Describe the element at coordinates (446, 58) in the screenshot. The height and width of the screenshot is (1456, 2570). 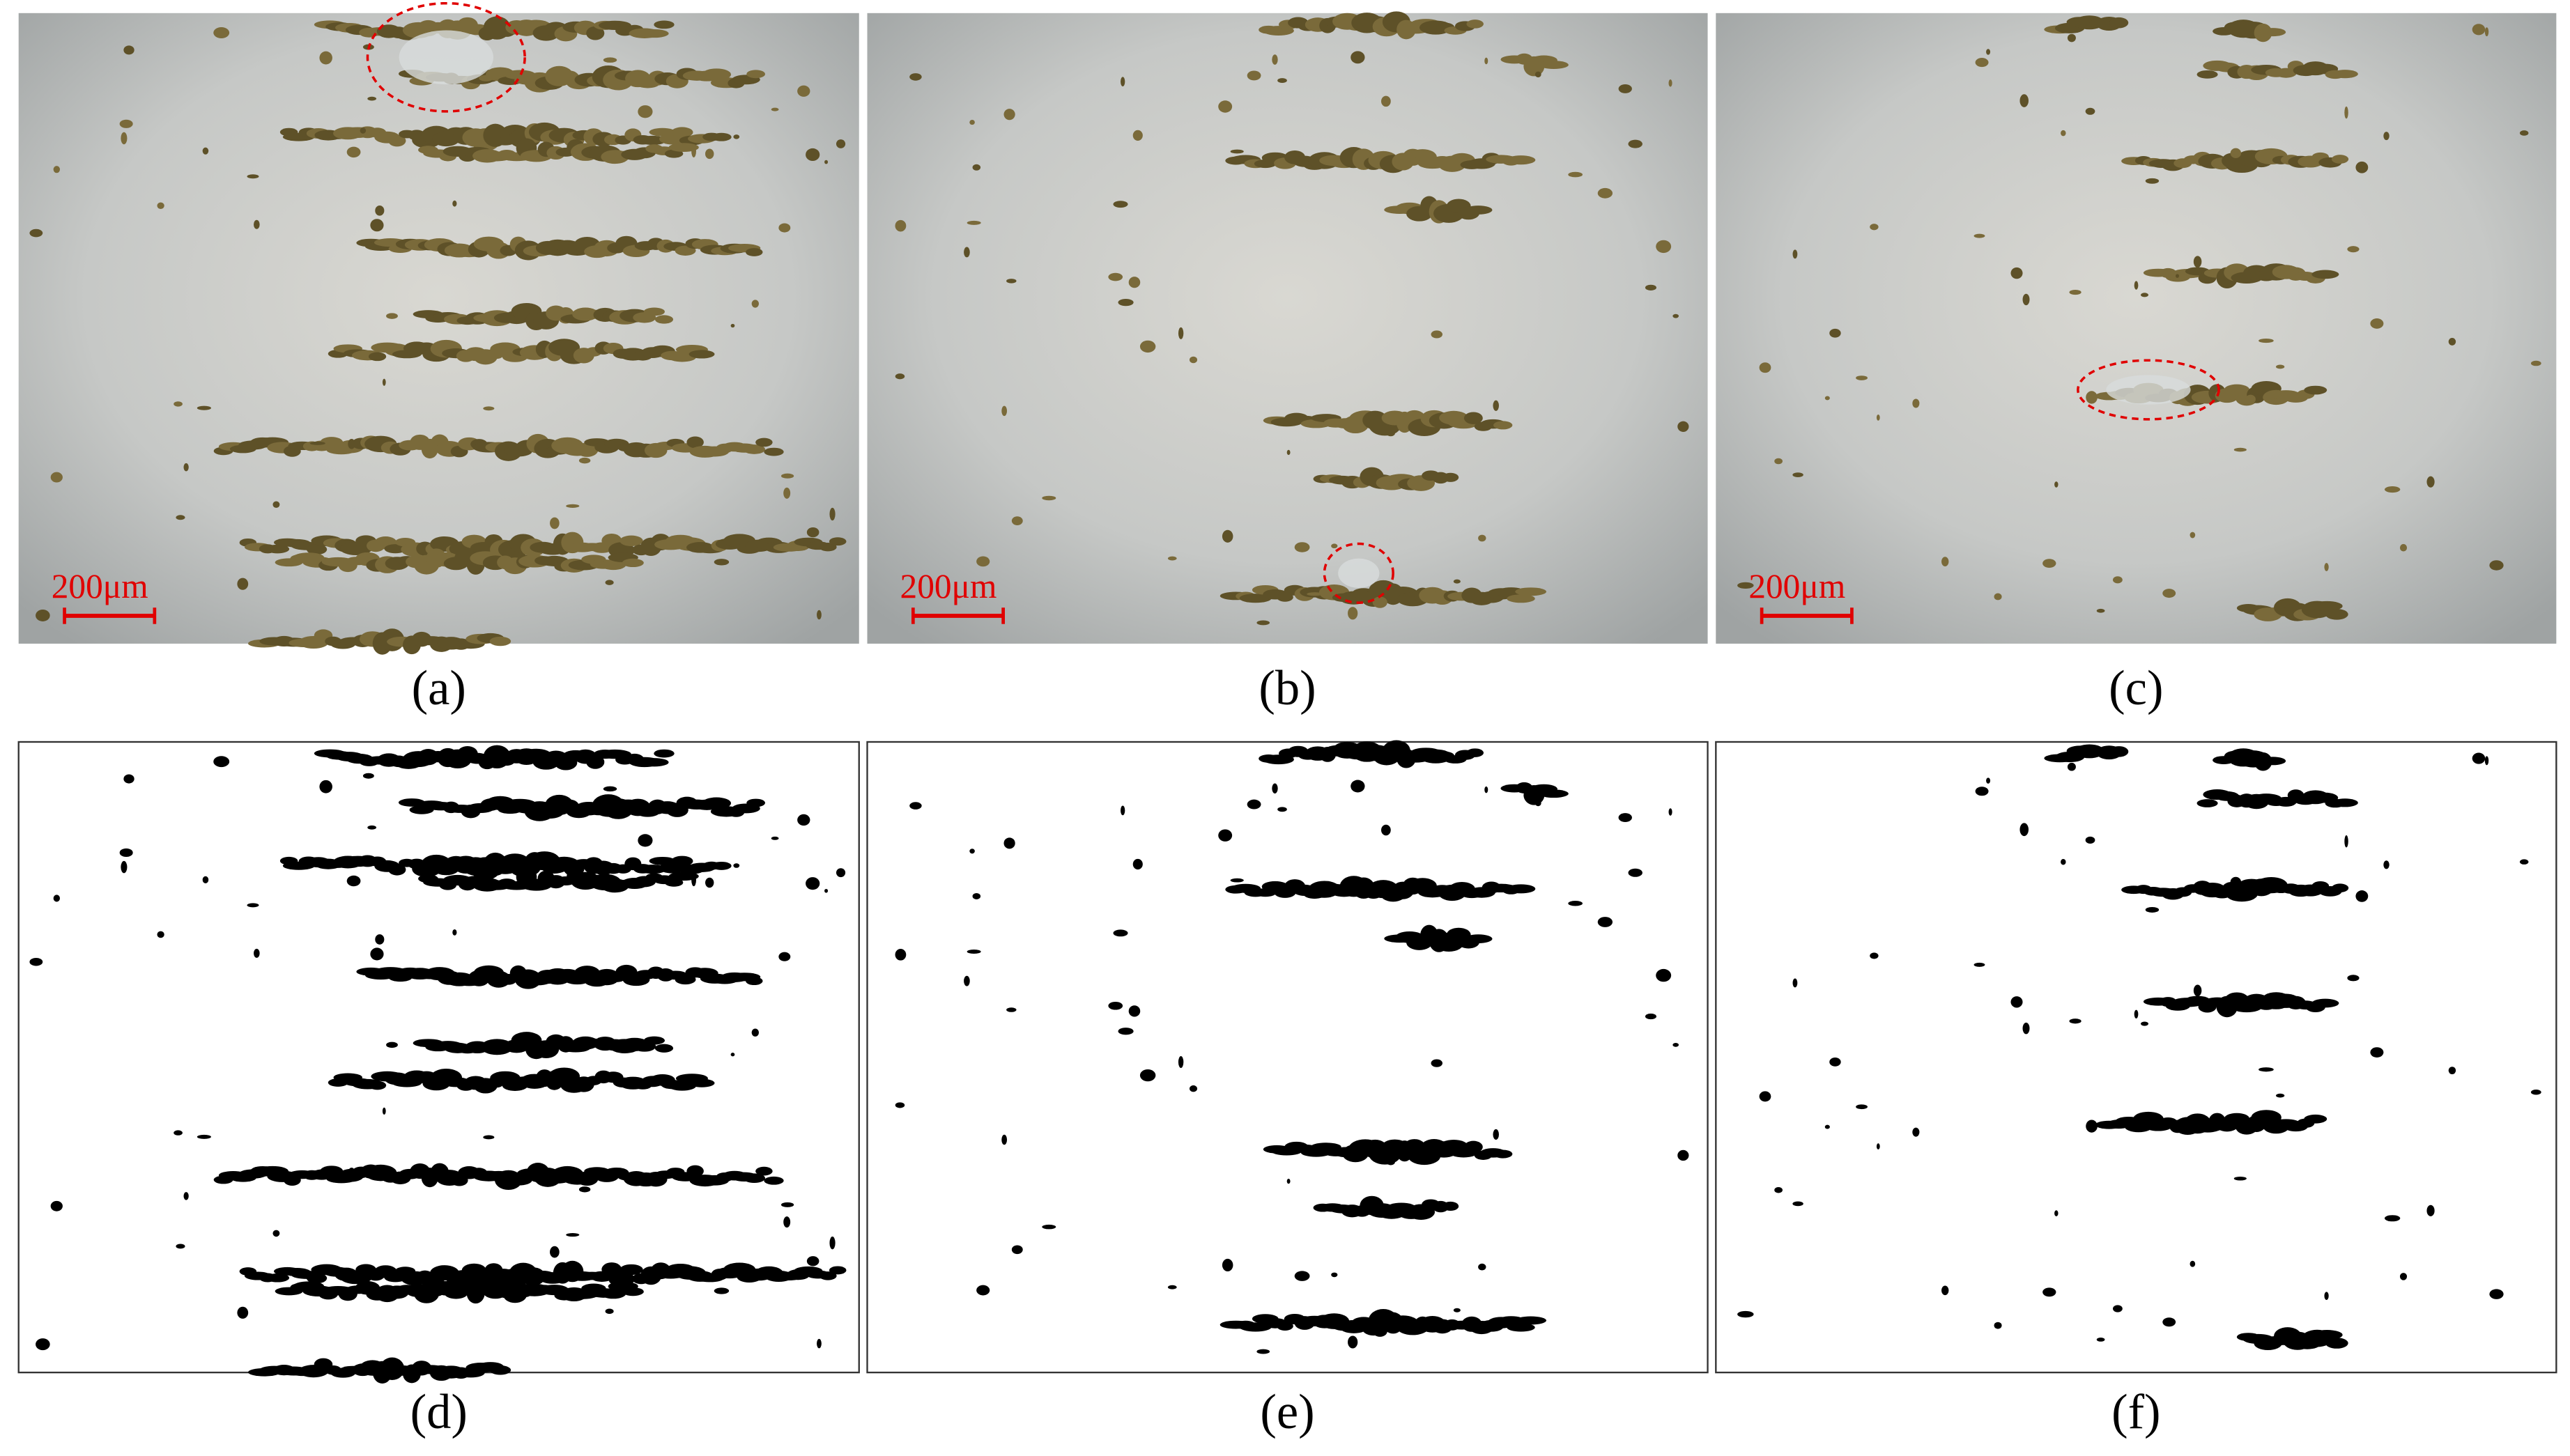
I see `highlight-glint` at that location.